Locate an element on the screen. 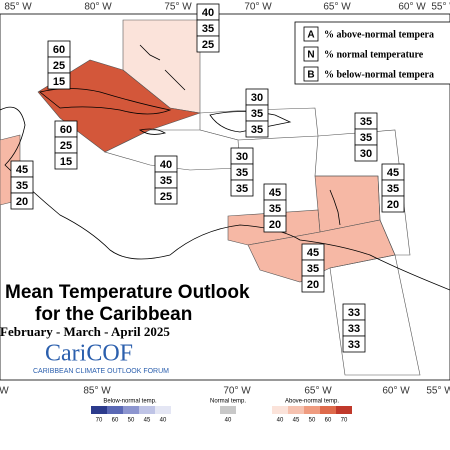 Image resolution: width=450 pixels, height=450 pixels. coast-hispaniola is located at coordinates (250, 122).